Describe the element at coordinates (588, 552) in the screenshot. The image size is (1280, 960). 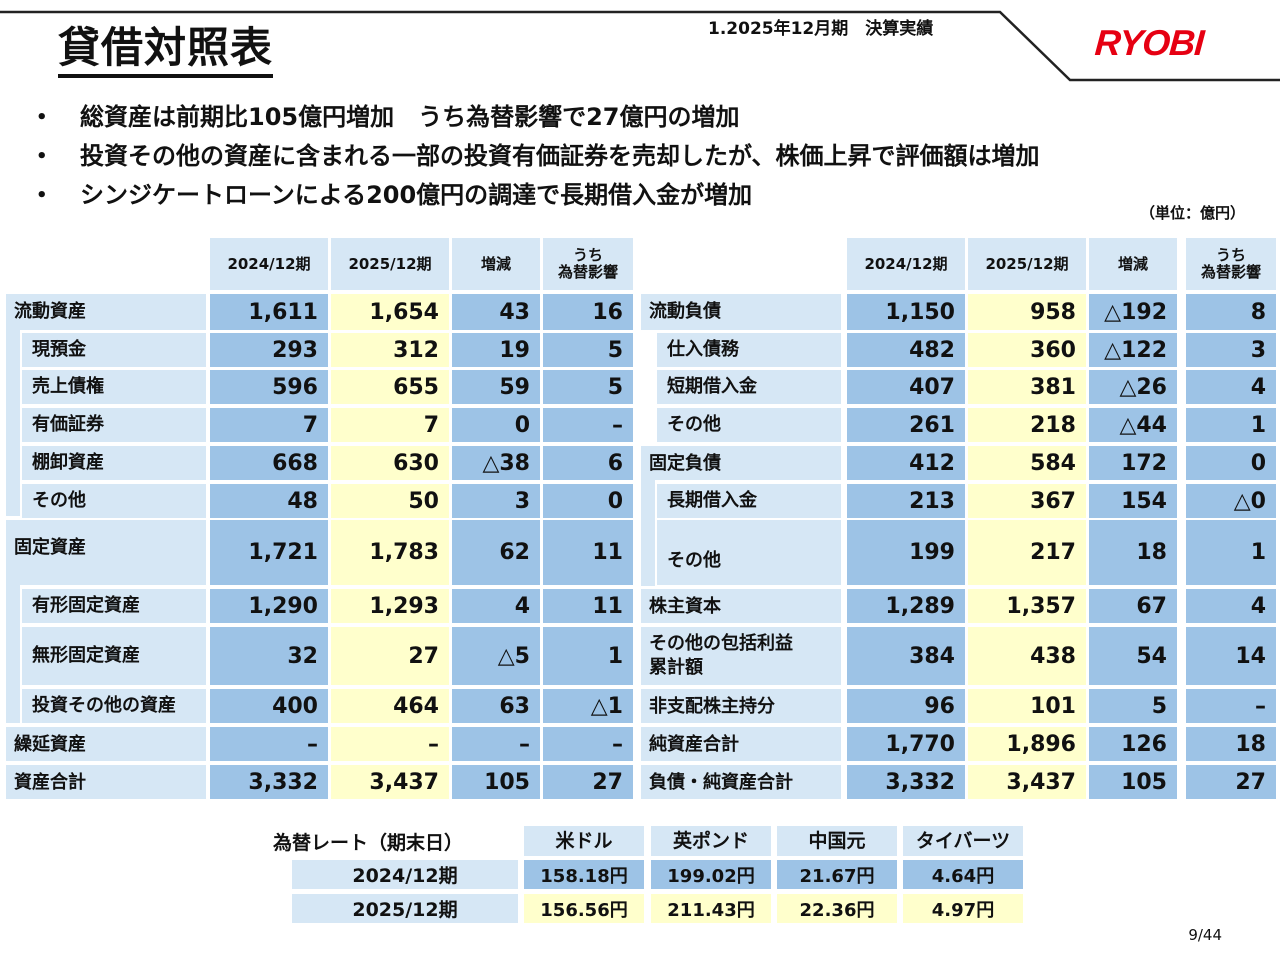
I see `value-fx-impact: 11` at that location.